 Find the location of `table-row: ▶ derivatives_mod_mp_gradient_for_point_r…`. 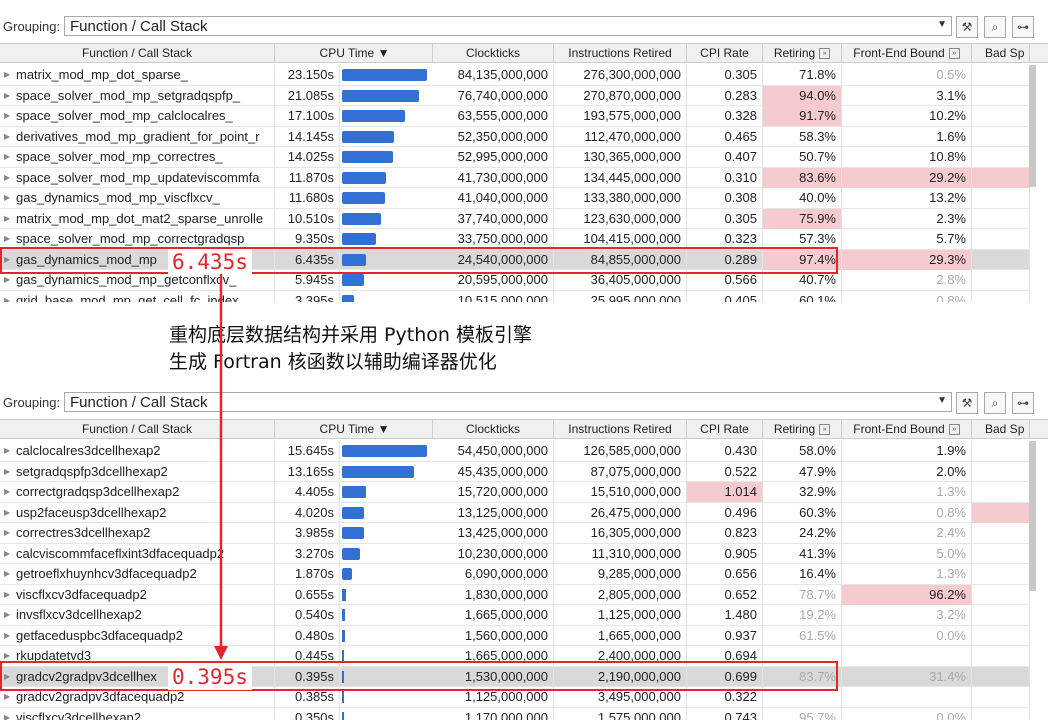

table-row: ▶ derivatives_mod_mp_gradient_for_point_r… is located at coordinates (515, 136).